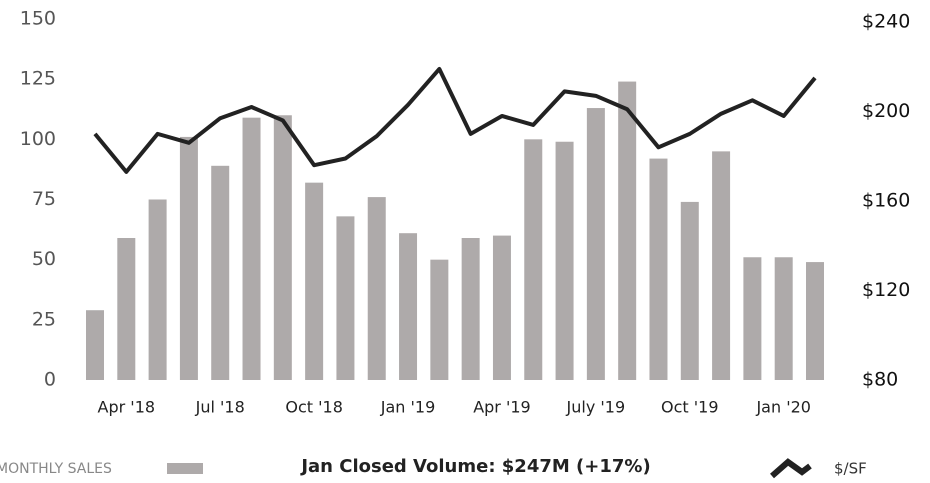  I want to click on y-tick-label: 125, so click(38, 79).